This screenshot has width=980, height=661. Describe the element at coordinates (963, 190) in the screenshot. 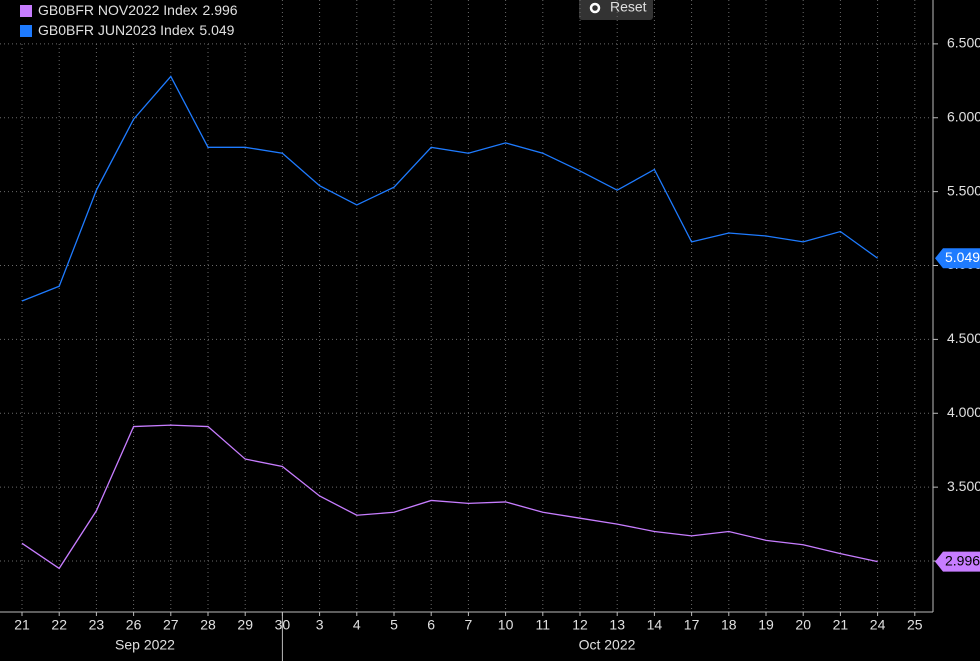

I see `y-tick-label: 5.500` at that location.